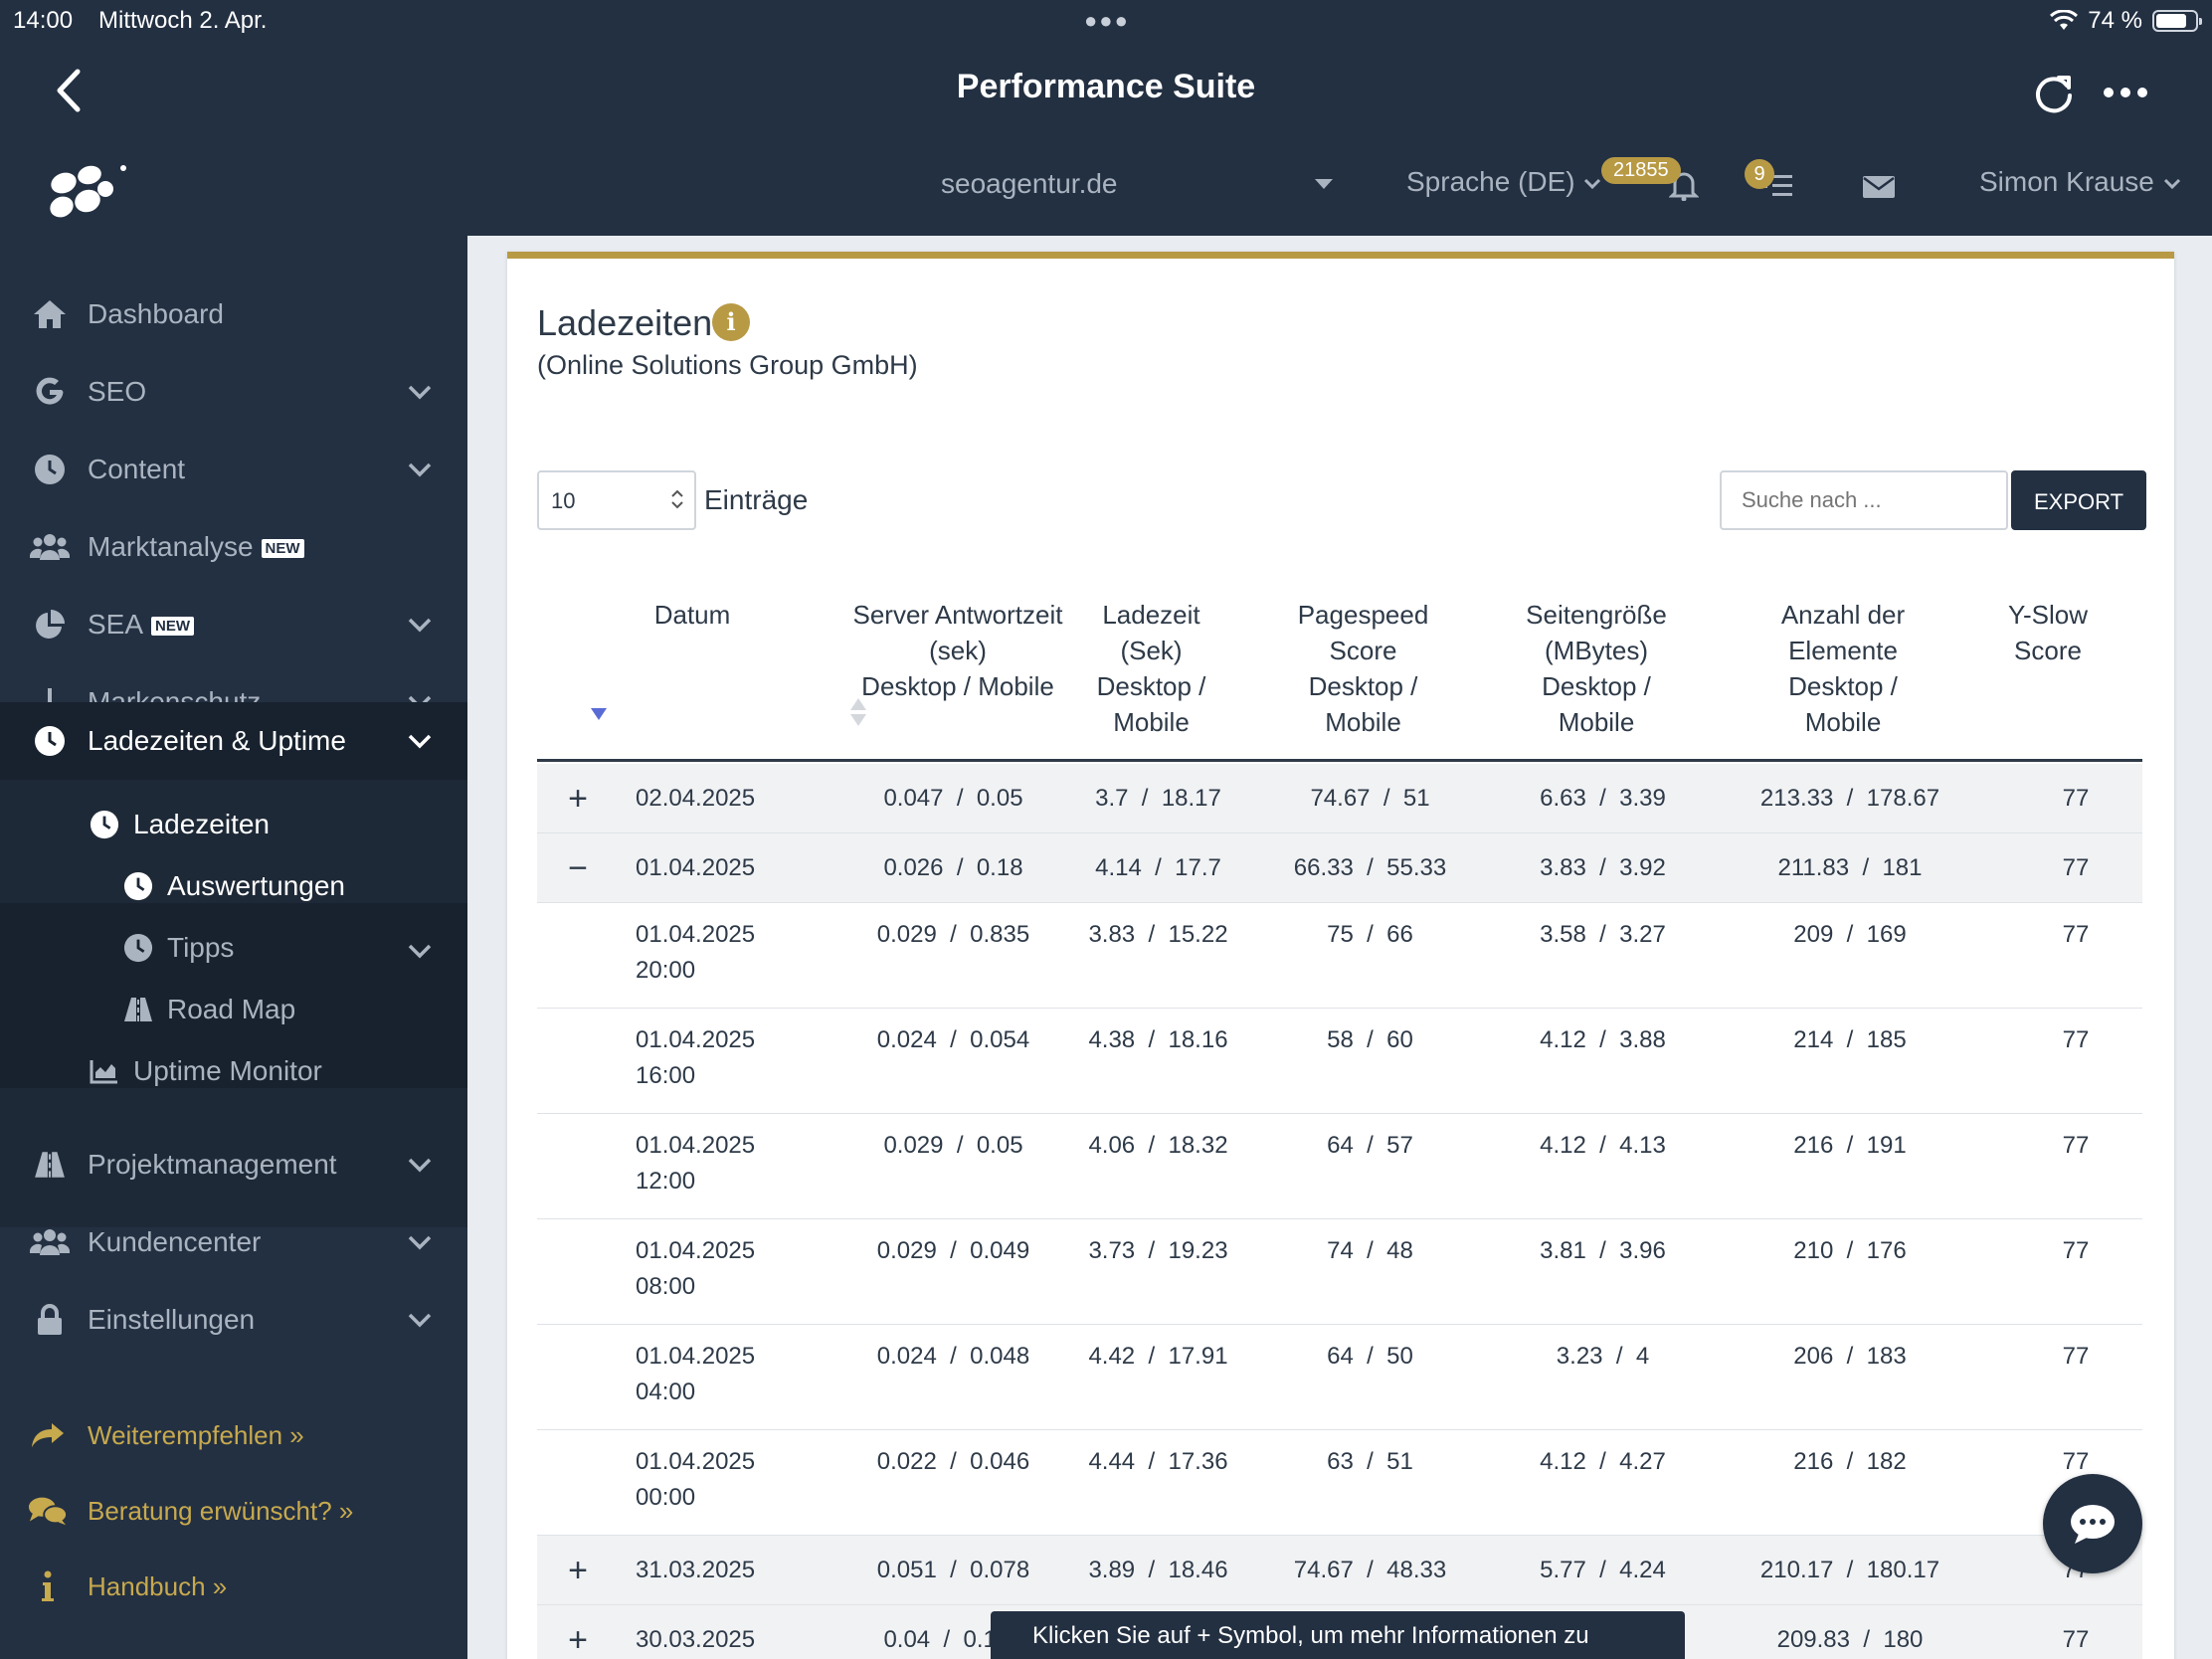  What do you see at coordinates (1363, 668) in the screenshot?
I see `th-pagespeed: Pagespeed Score Desktop / Mobile` at bounding box center [1363, 668].